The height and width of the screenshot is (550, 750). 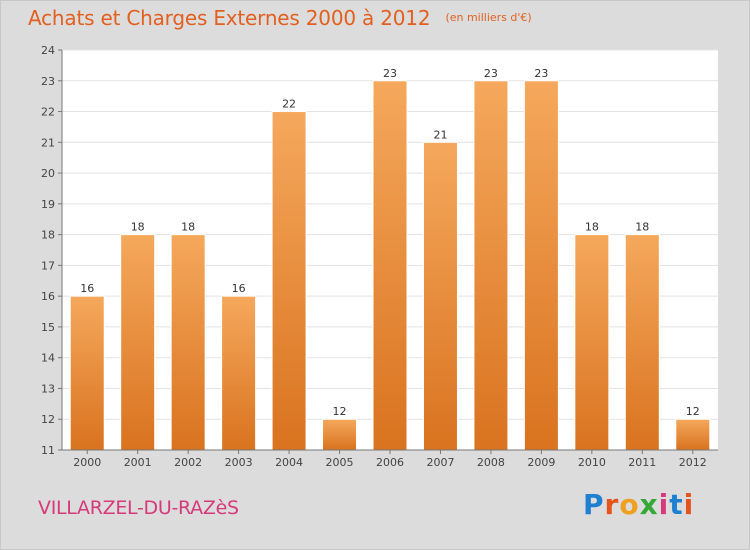 What do you see at coordinates (541, 462) in the screenshot?
I see `x-tick-label: 2009` at bounding box center [541, 462].